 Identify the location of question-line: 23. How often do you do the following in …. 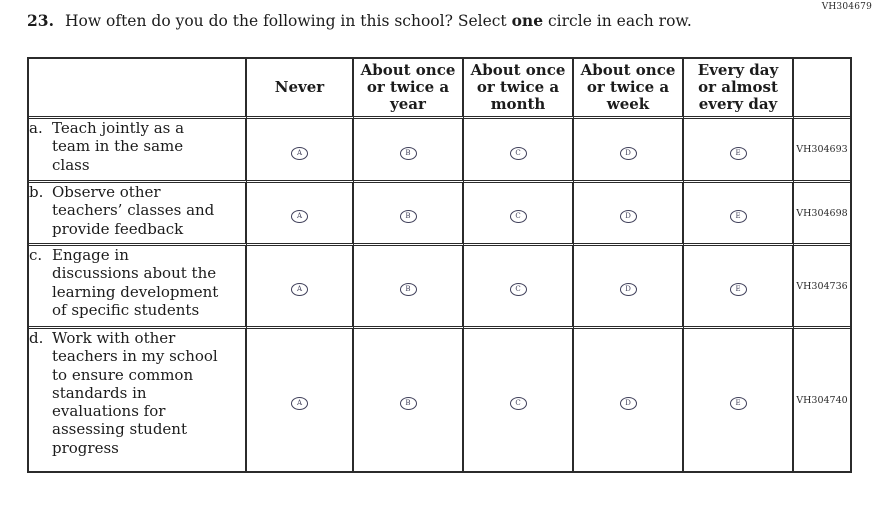
(359, 20).